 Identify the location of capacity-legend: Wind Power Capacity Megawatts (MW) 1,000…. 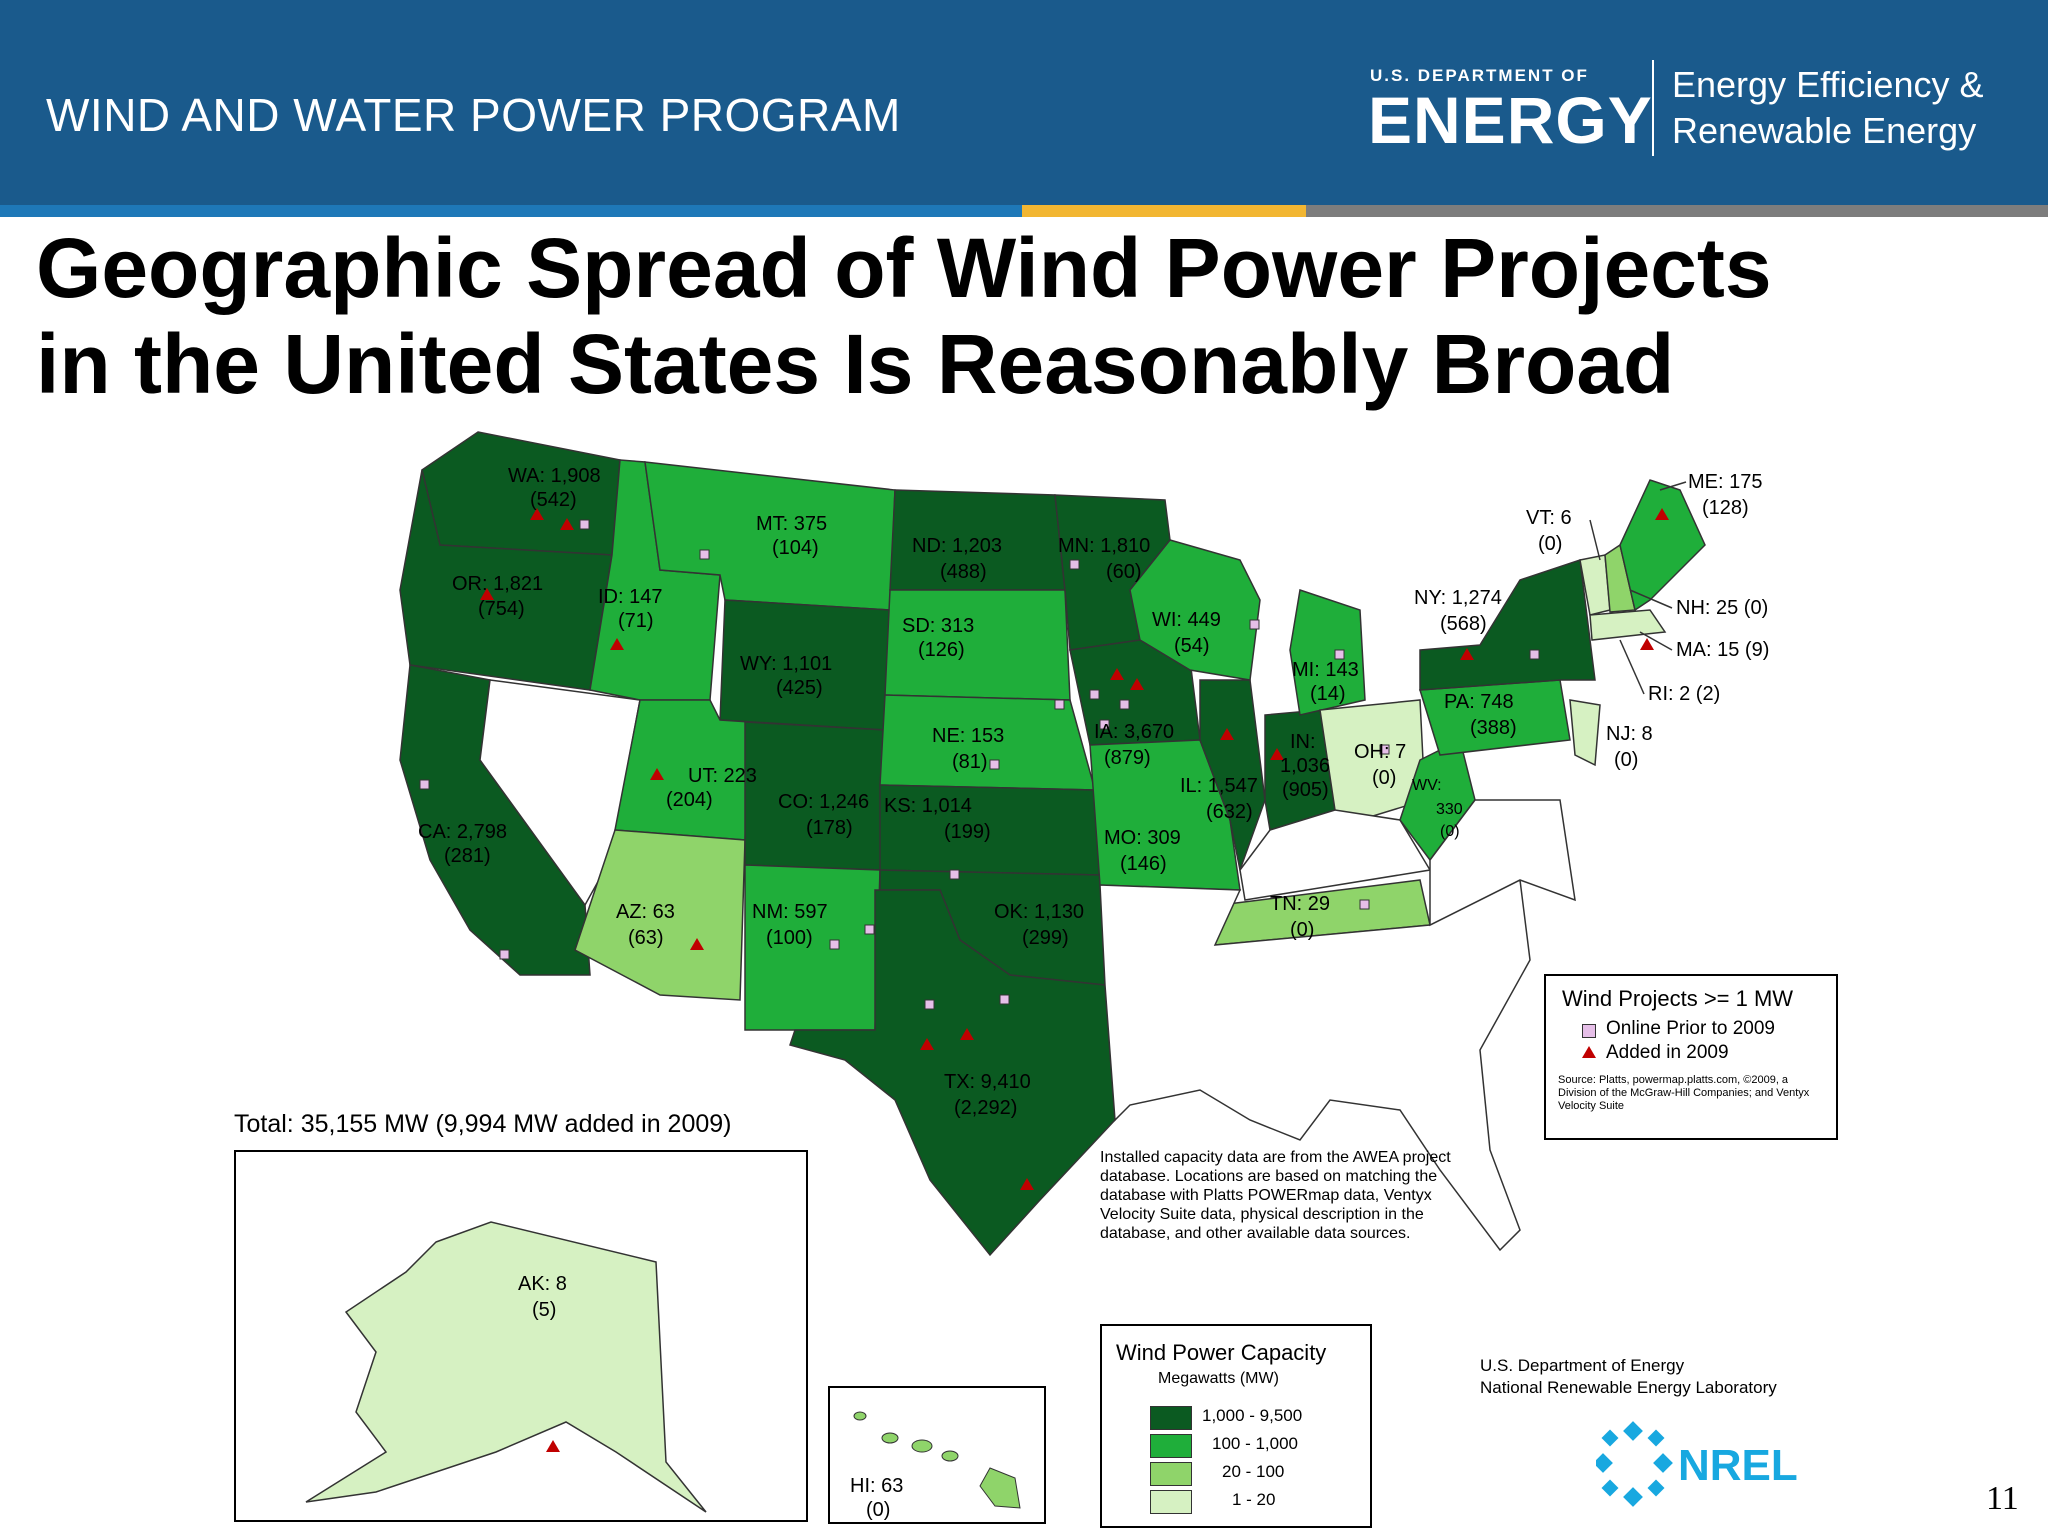
(1236, 1426).